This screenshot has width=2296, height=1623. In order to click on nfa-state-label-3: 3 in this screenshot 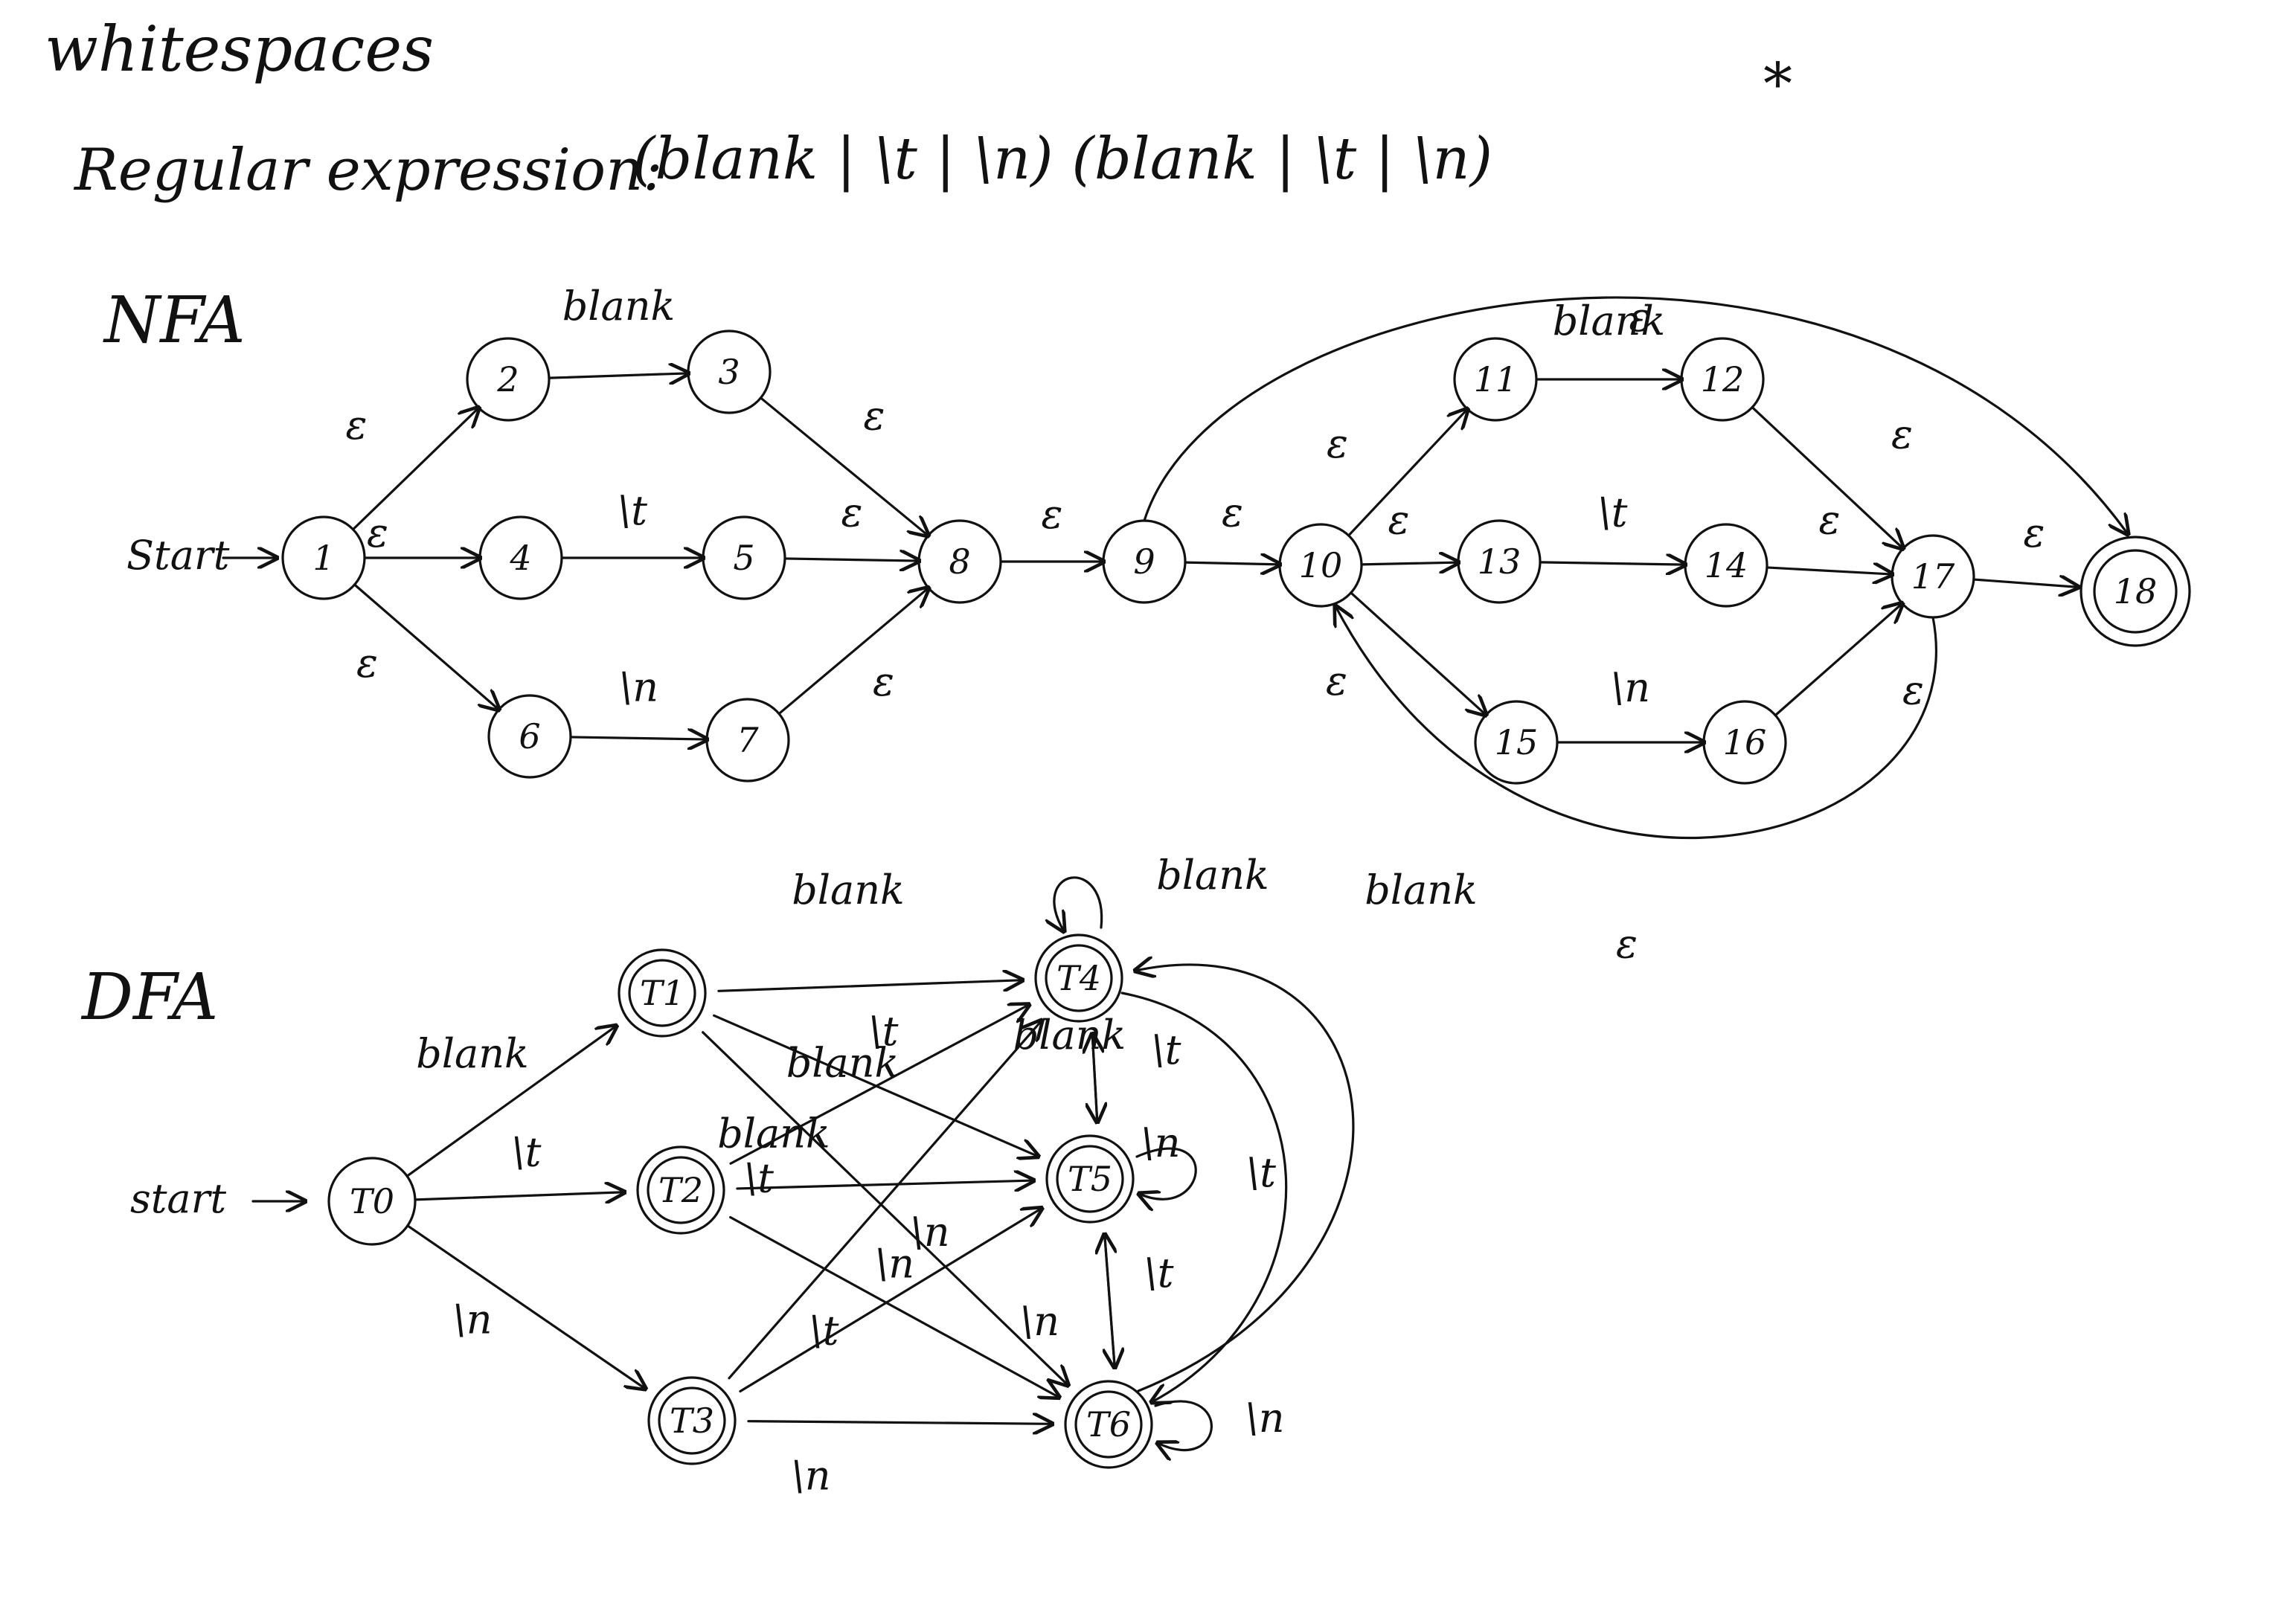, I will do `click(729, 372)`.